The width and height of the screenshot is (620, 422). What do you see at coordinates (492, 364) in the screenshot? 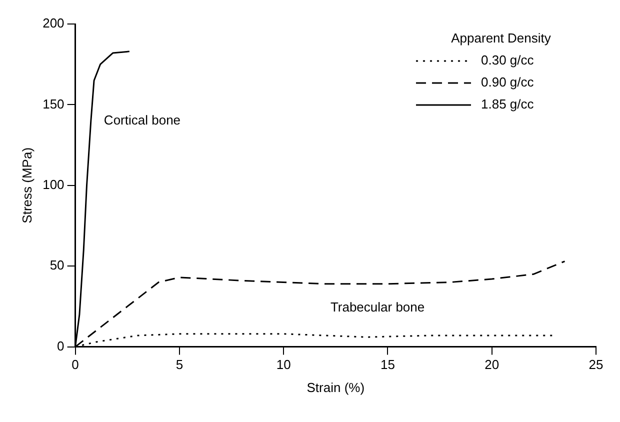
I see `x-tick-label: 20` at bounding box center [492, 364].